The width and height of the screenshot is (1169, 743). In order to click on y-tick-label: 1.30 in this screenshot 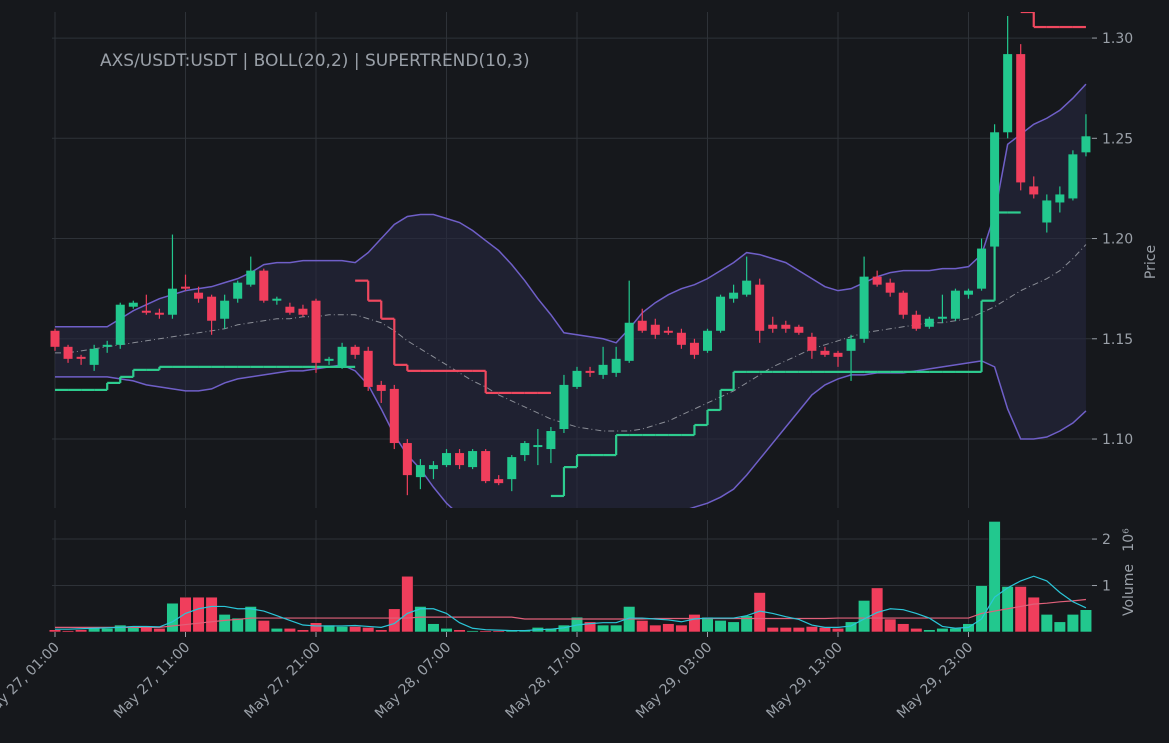, I will do `click(1117, 39)`.